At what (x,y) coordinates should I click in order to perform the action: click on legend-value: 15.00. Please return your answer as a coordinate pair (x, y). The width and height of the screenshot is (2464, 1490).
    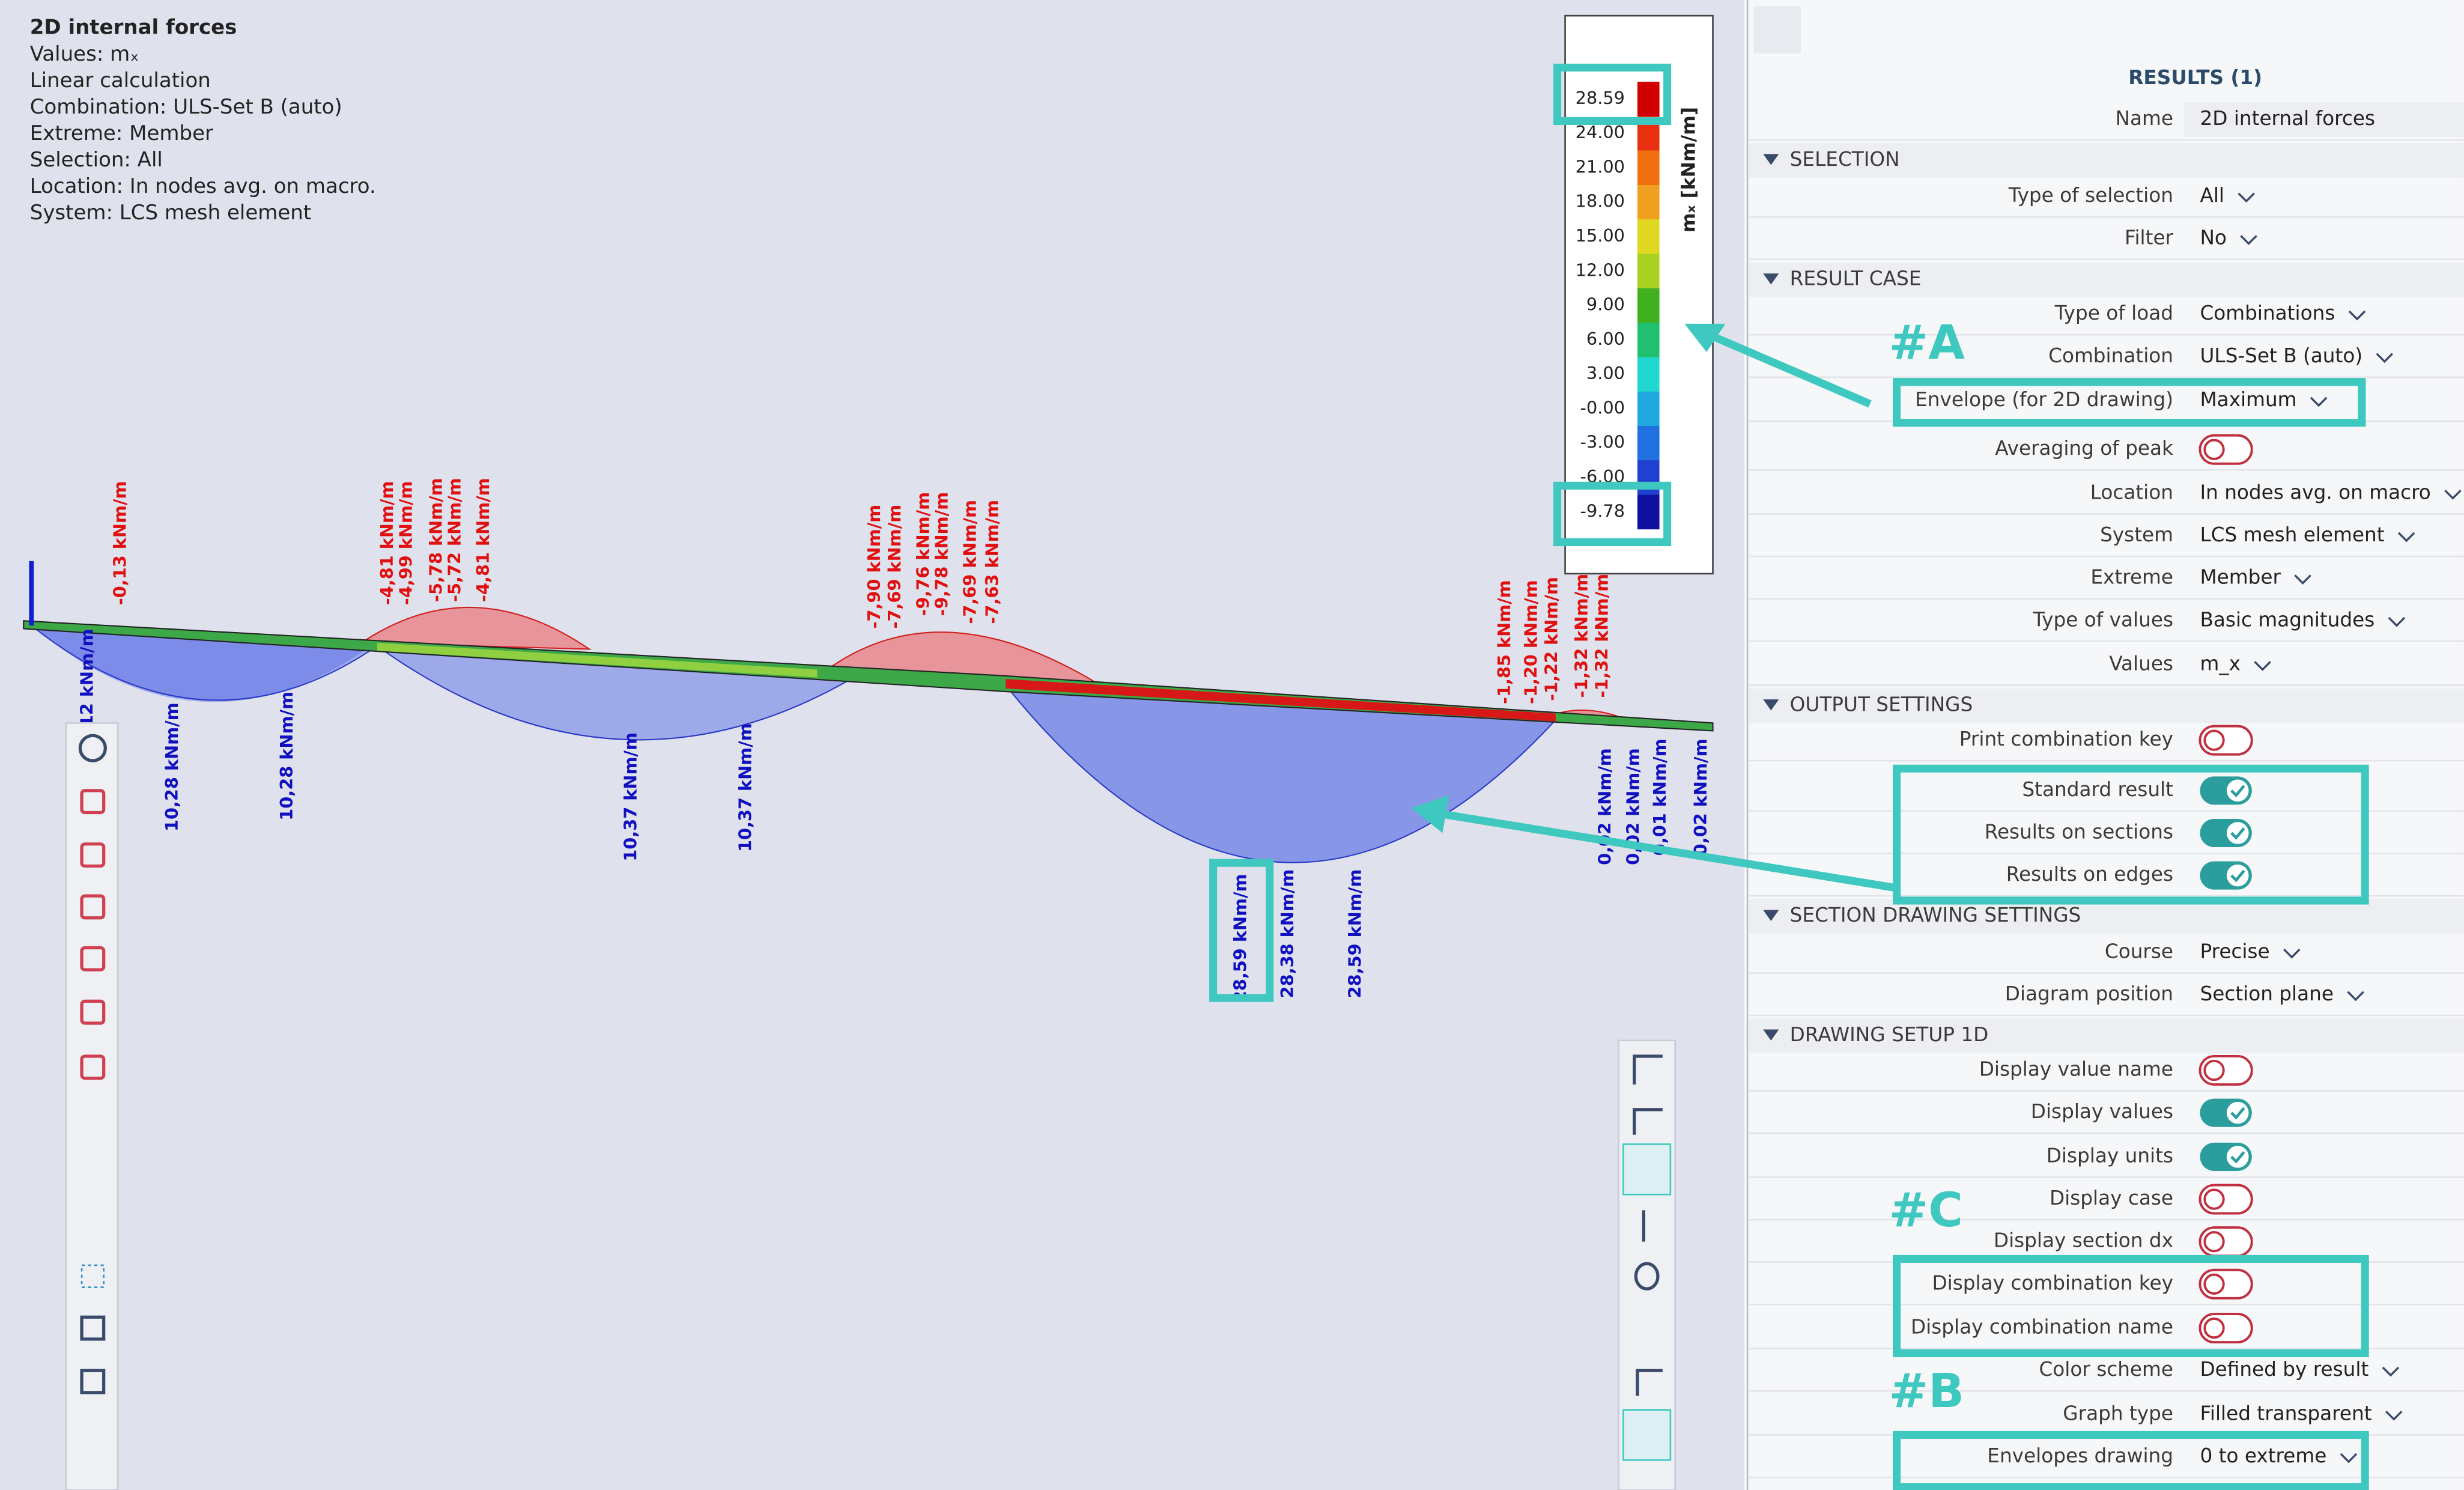
    Looking at the image, I should click on (1601, 235).